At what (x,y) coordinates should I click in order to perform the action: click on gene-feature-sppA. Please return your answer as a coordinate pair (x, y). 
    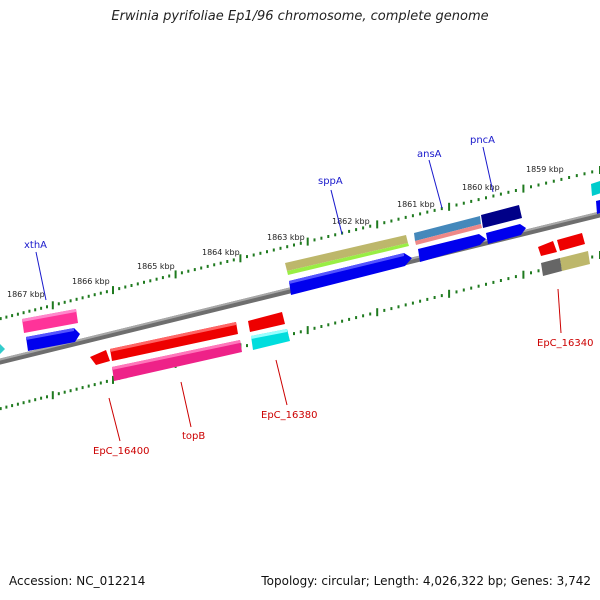
    Looking at the image, I should click on (346, 253).